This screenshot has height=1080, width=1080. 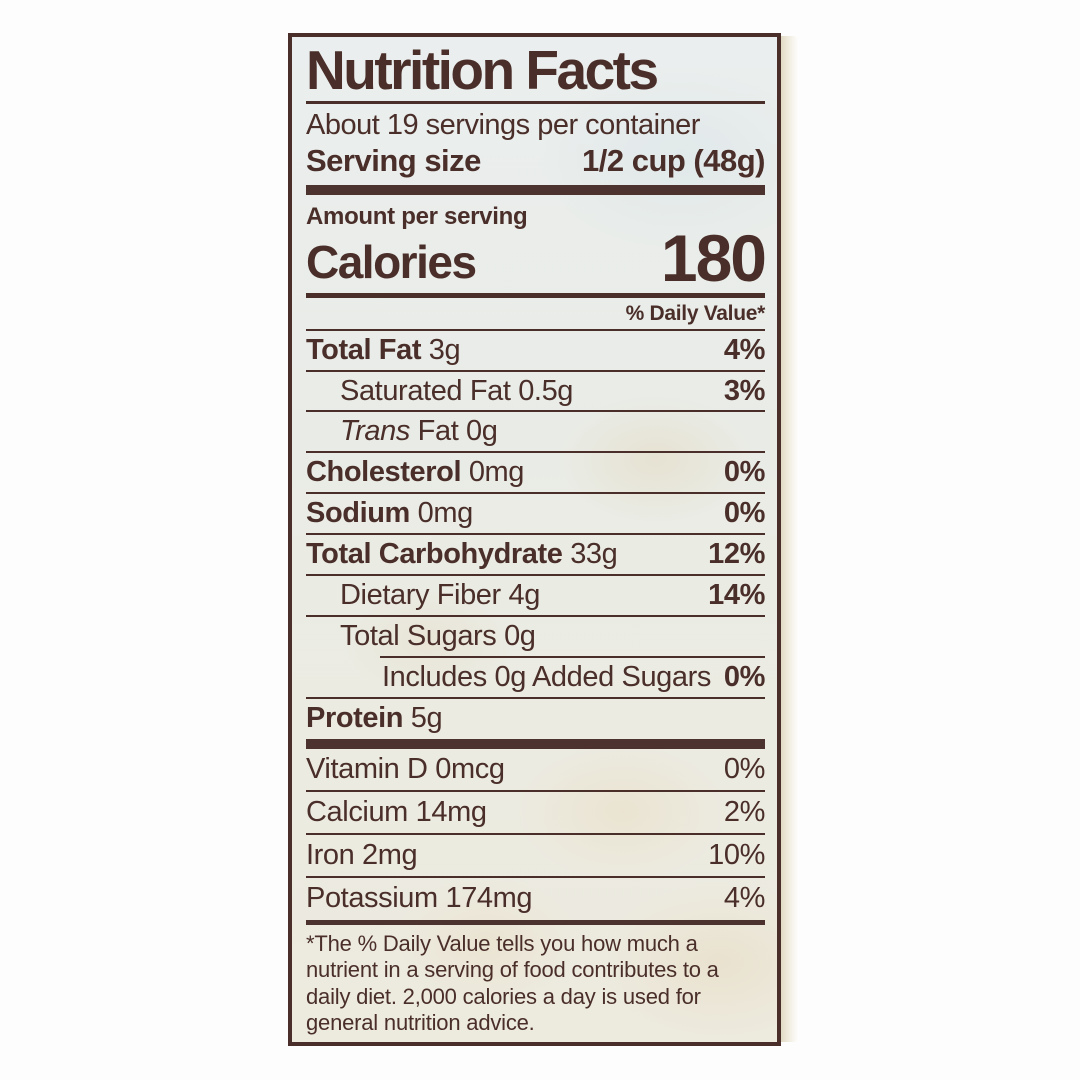 I want to click on nutrient-daily-value: 14%, so click(x=736, y=594).